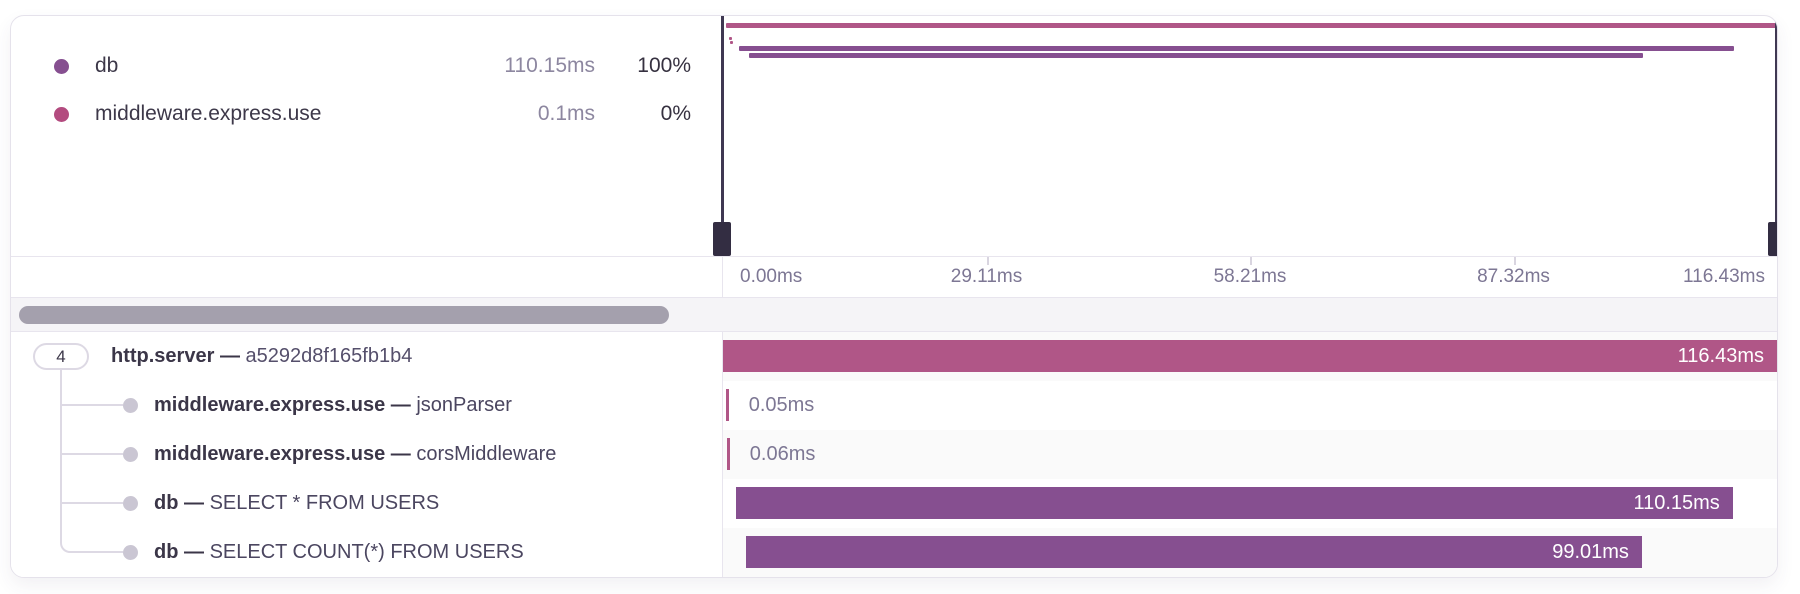 The image size is (1800, 594). What do you see at coordinates (1249, 454) in the screenshot?
I see `waterfall-row-cors-middleware: 0.06ms` at bounding box center [1249, 454].